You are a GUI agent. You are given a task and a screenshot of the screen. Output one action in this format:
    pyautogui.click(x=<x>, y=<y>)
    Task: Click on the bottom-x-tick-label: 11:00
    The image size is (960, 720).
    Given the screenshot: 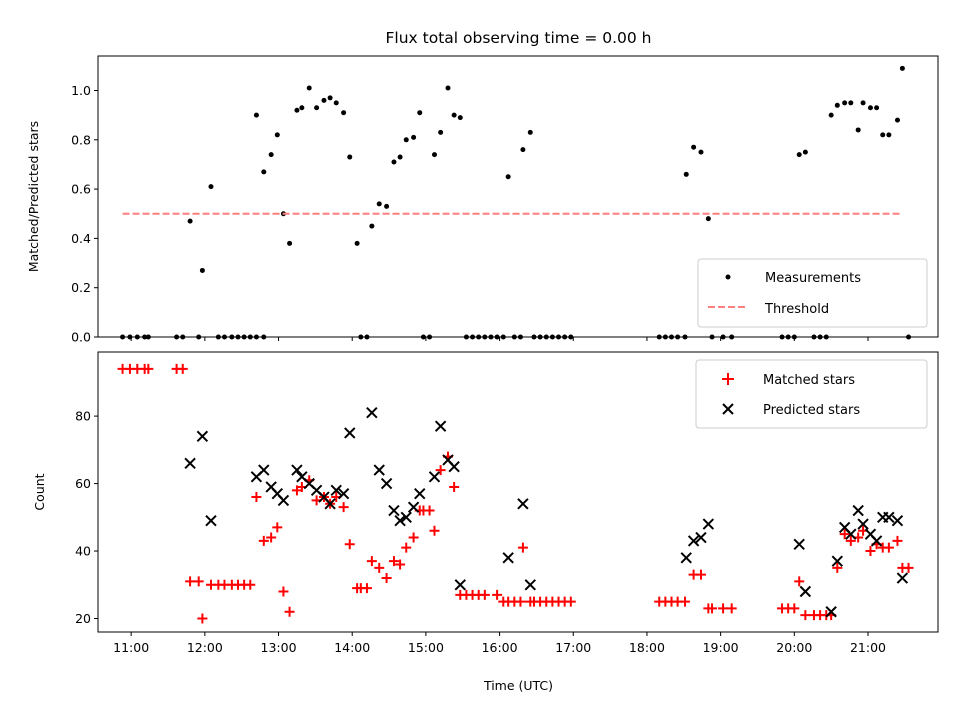 What is the action you would take?
    pyautogui.click(x=131, y=647)
    